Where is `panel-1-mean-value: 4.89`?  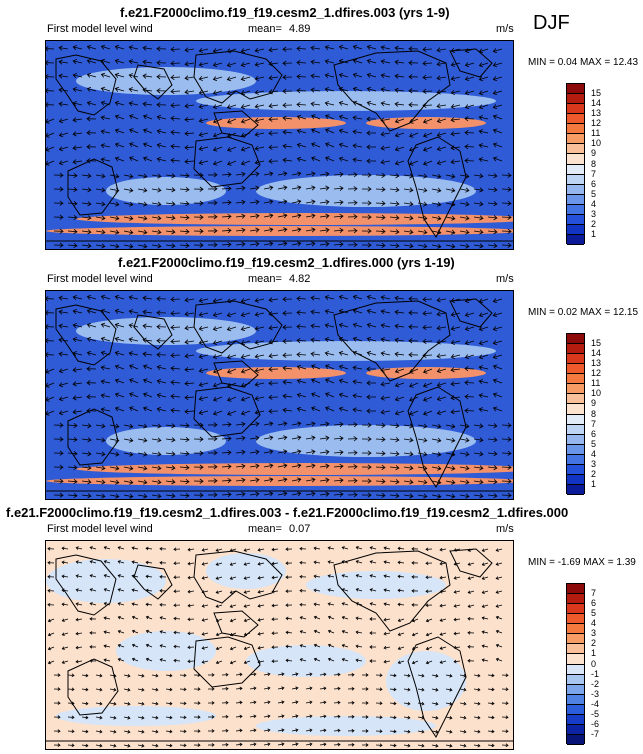 panel-1-mean-value: 4.89 is located at coordinates (300, 29).